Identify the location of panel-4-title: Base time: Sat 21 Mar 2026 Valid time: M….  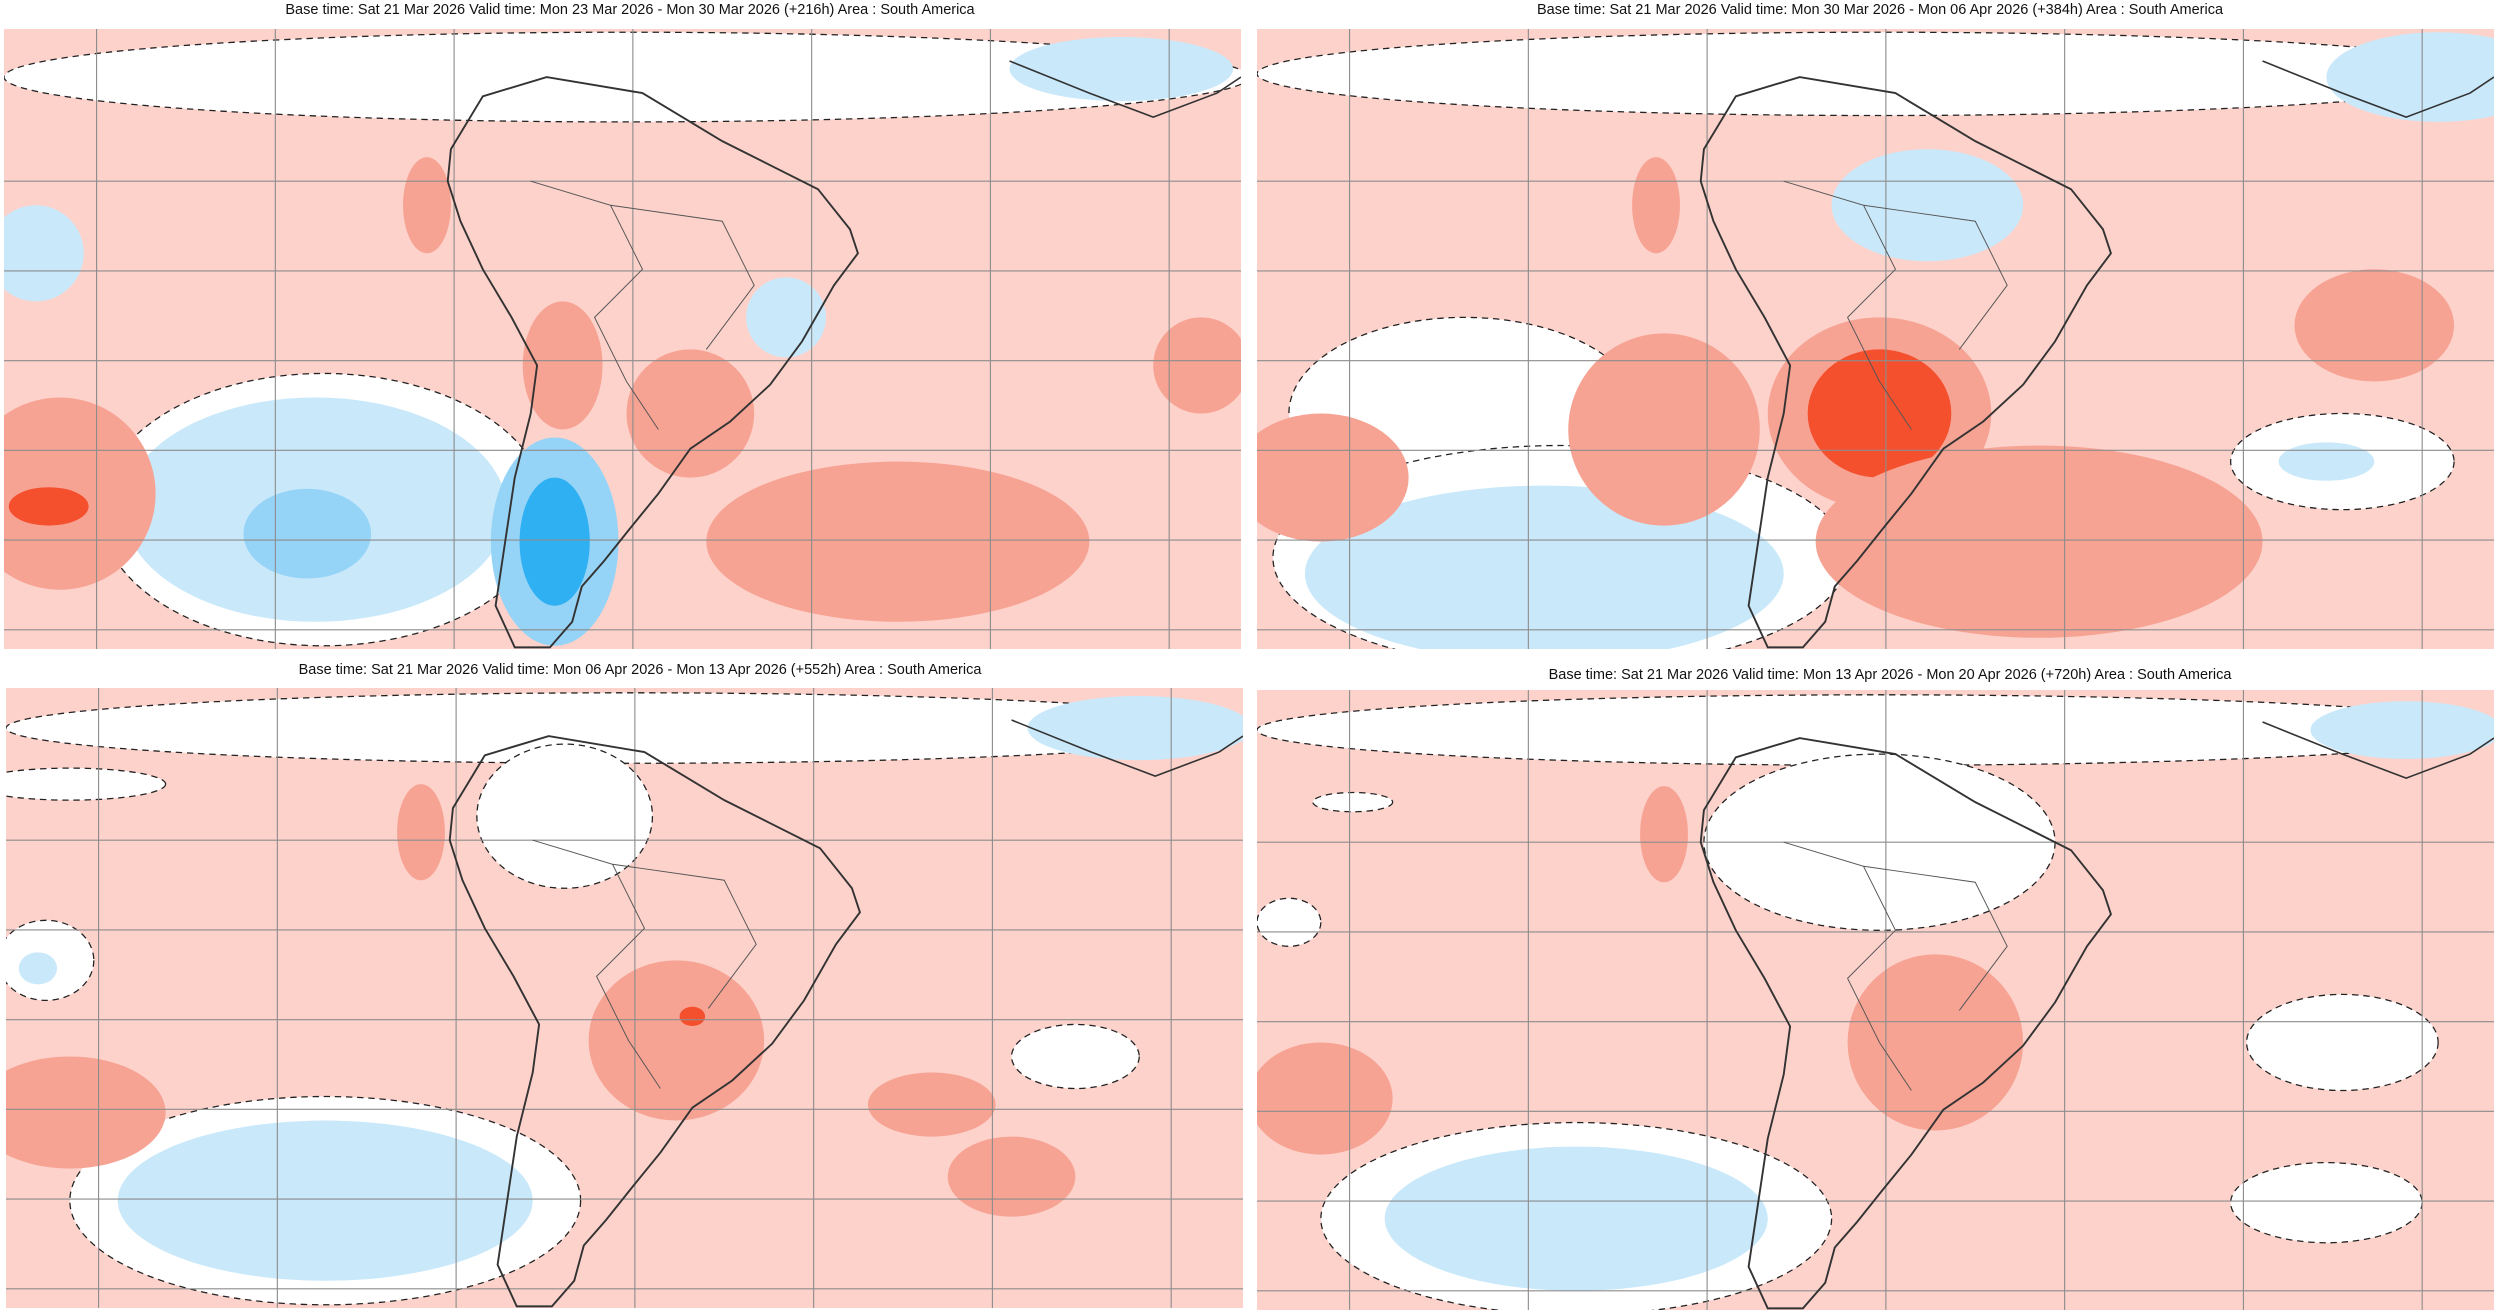
(1890, 675).